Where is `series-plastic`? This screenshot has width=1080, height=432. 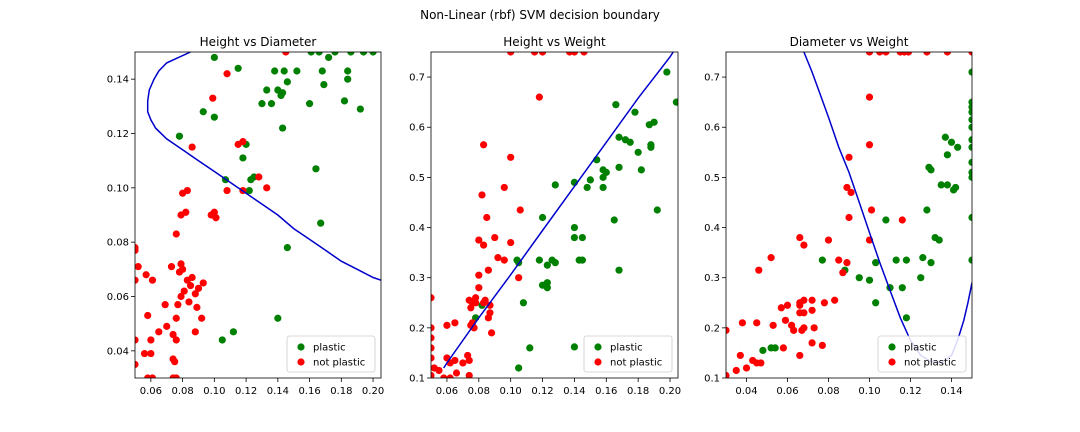
series-plastic is located at coordinates (276, 198).